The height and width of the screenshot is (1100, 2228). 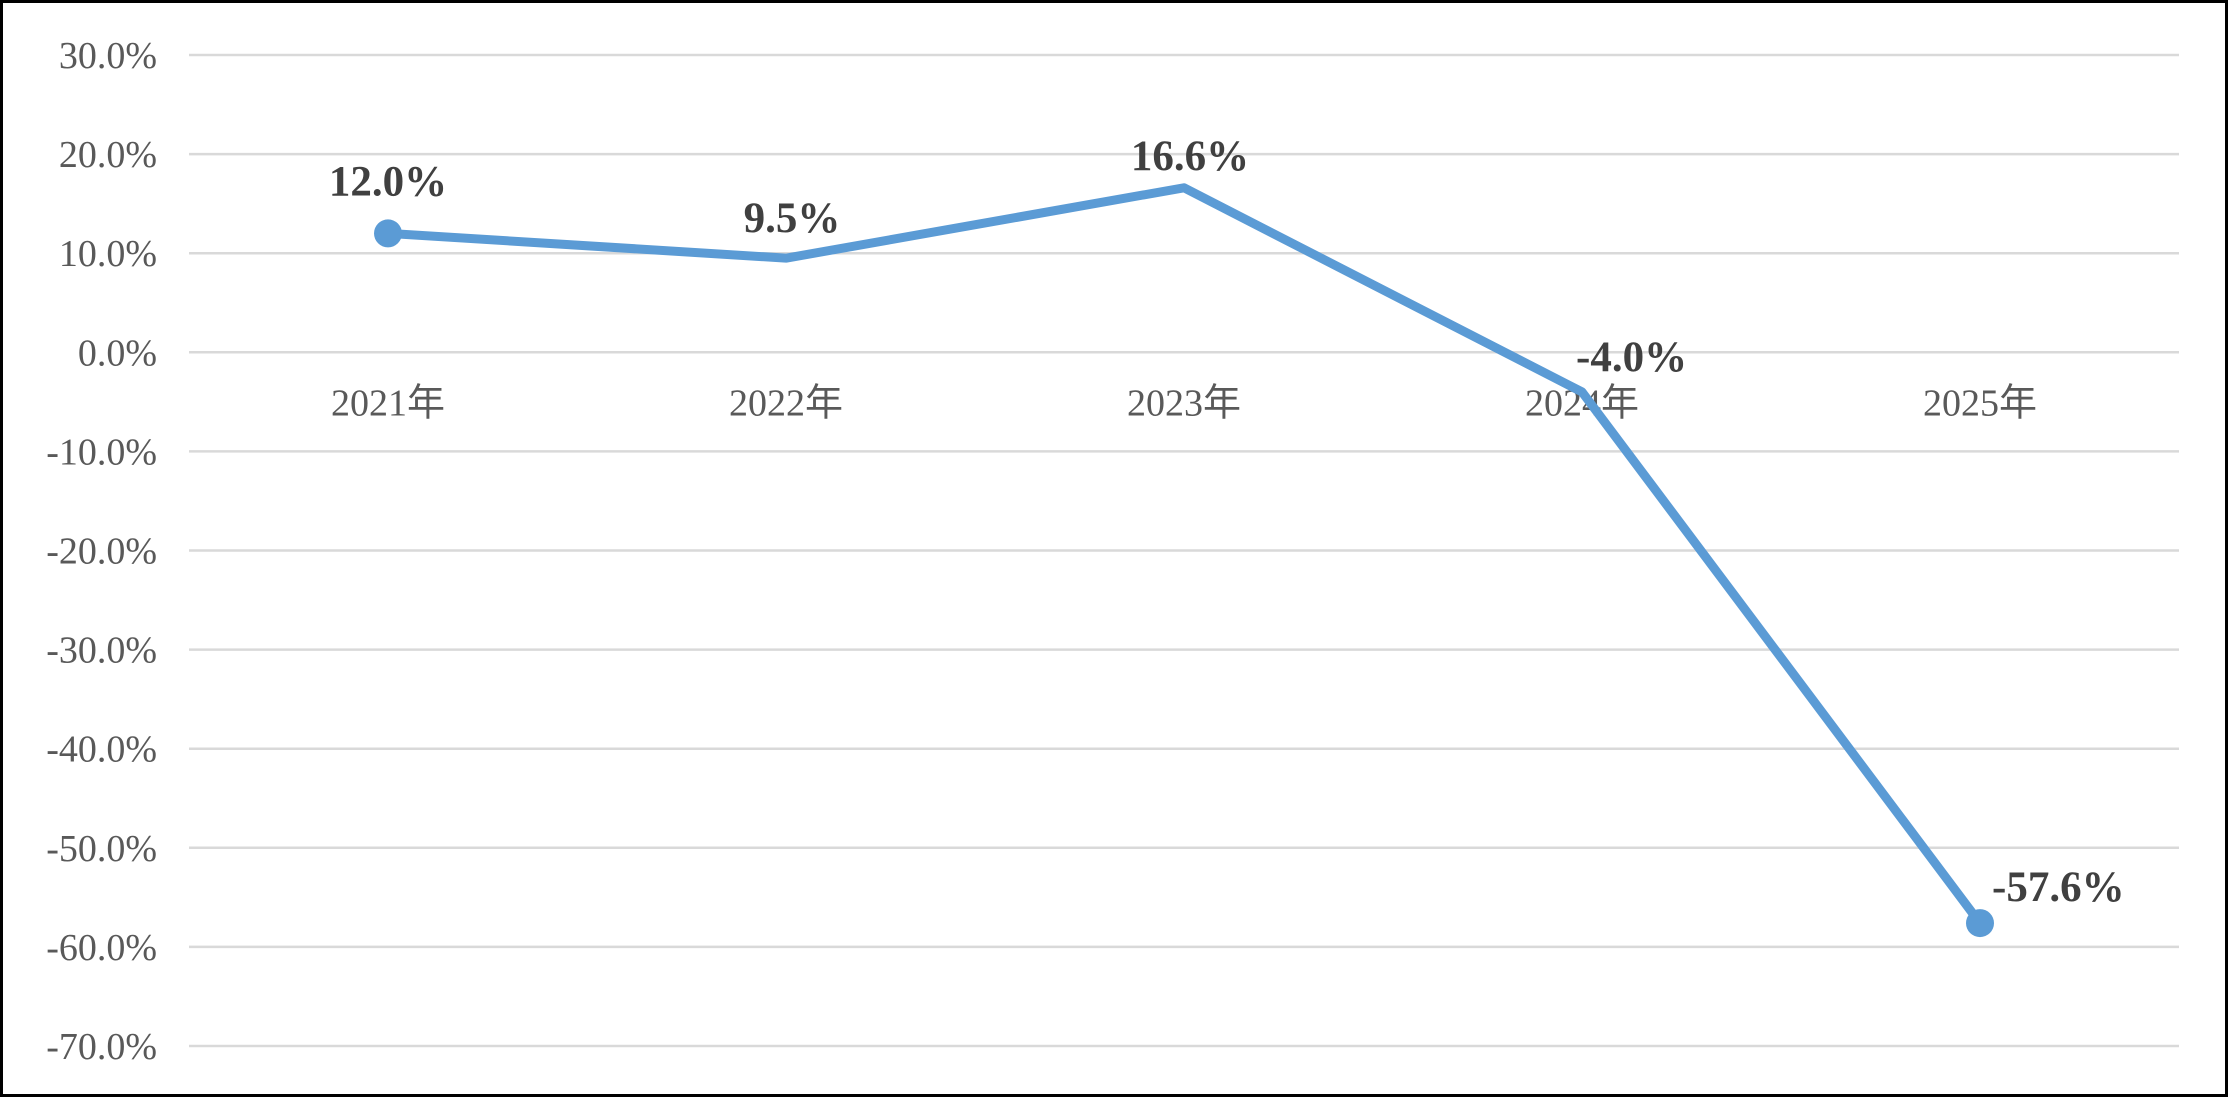 I want to click on y-tick-label: -30.0%, so click(x=101, y=651).